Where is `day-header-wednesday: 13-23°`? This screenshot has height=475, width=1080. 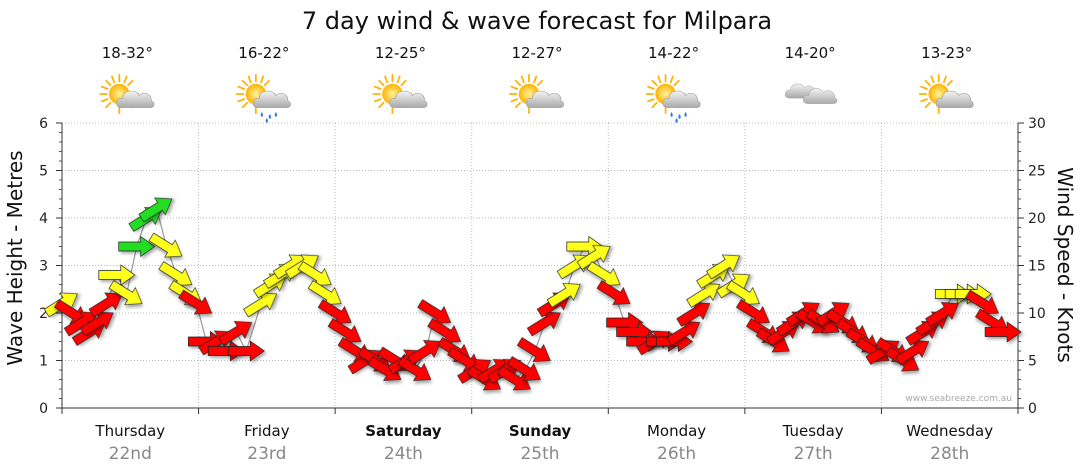 day-header-wednesday: 13-23° is located at coordinates (946, 79).